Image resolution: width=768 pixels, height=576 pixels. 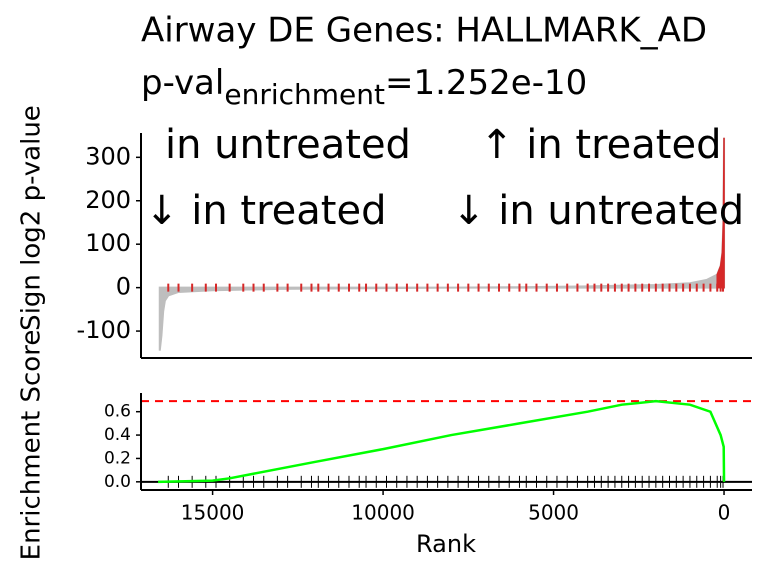 I want to click on x-tick-label: 0, so click(x=724, y=513).